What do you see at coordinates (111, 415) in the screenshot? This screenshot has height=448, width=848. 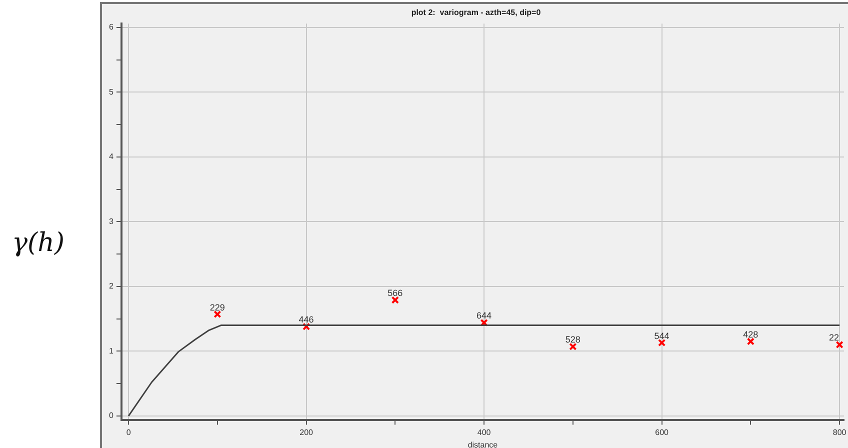 I see `y-tick-label: 0` at bounding box center [111, 415].